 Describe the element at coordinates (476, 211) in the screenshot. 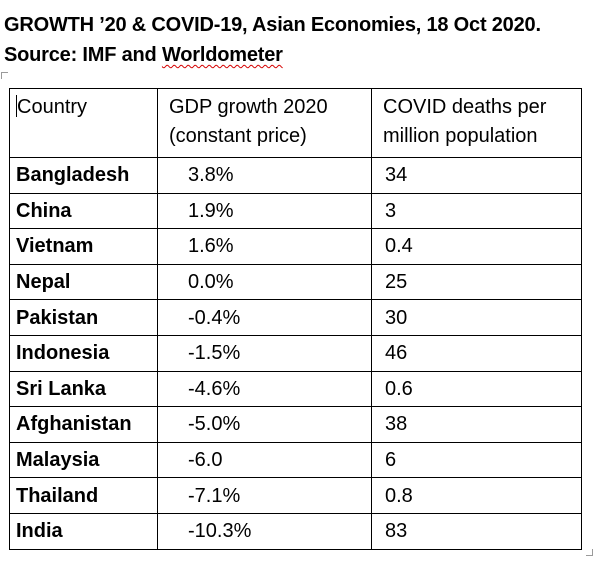

I see `covid-deaths-cell: 3` at that location.